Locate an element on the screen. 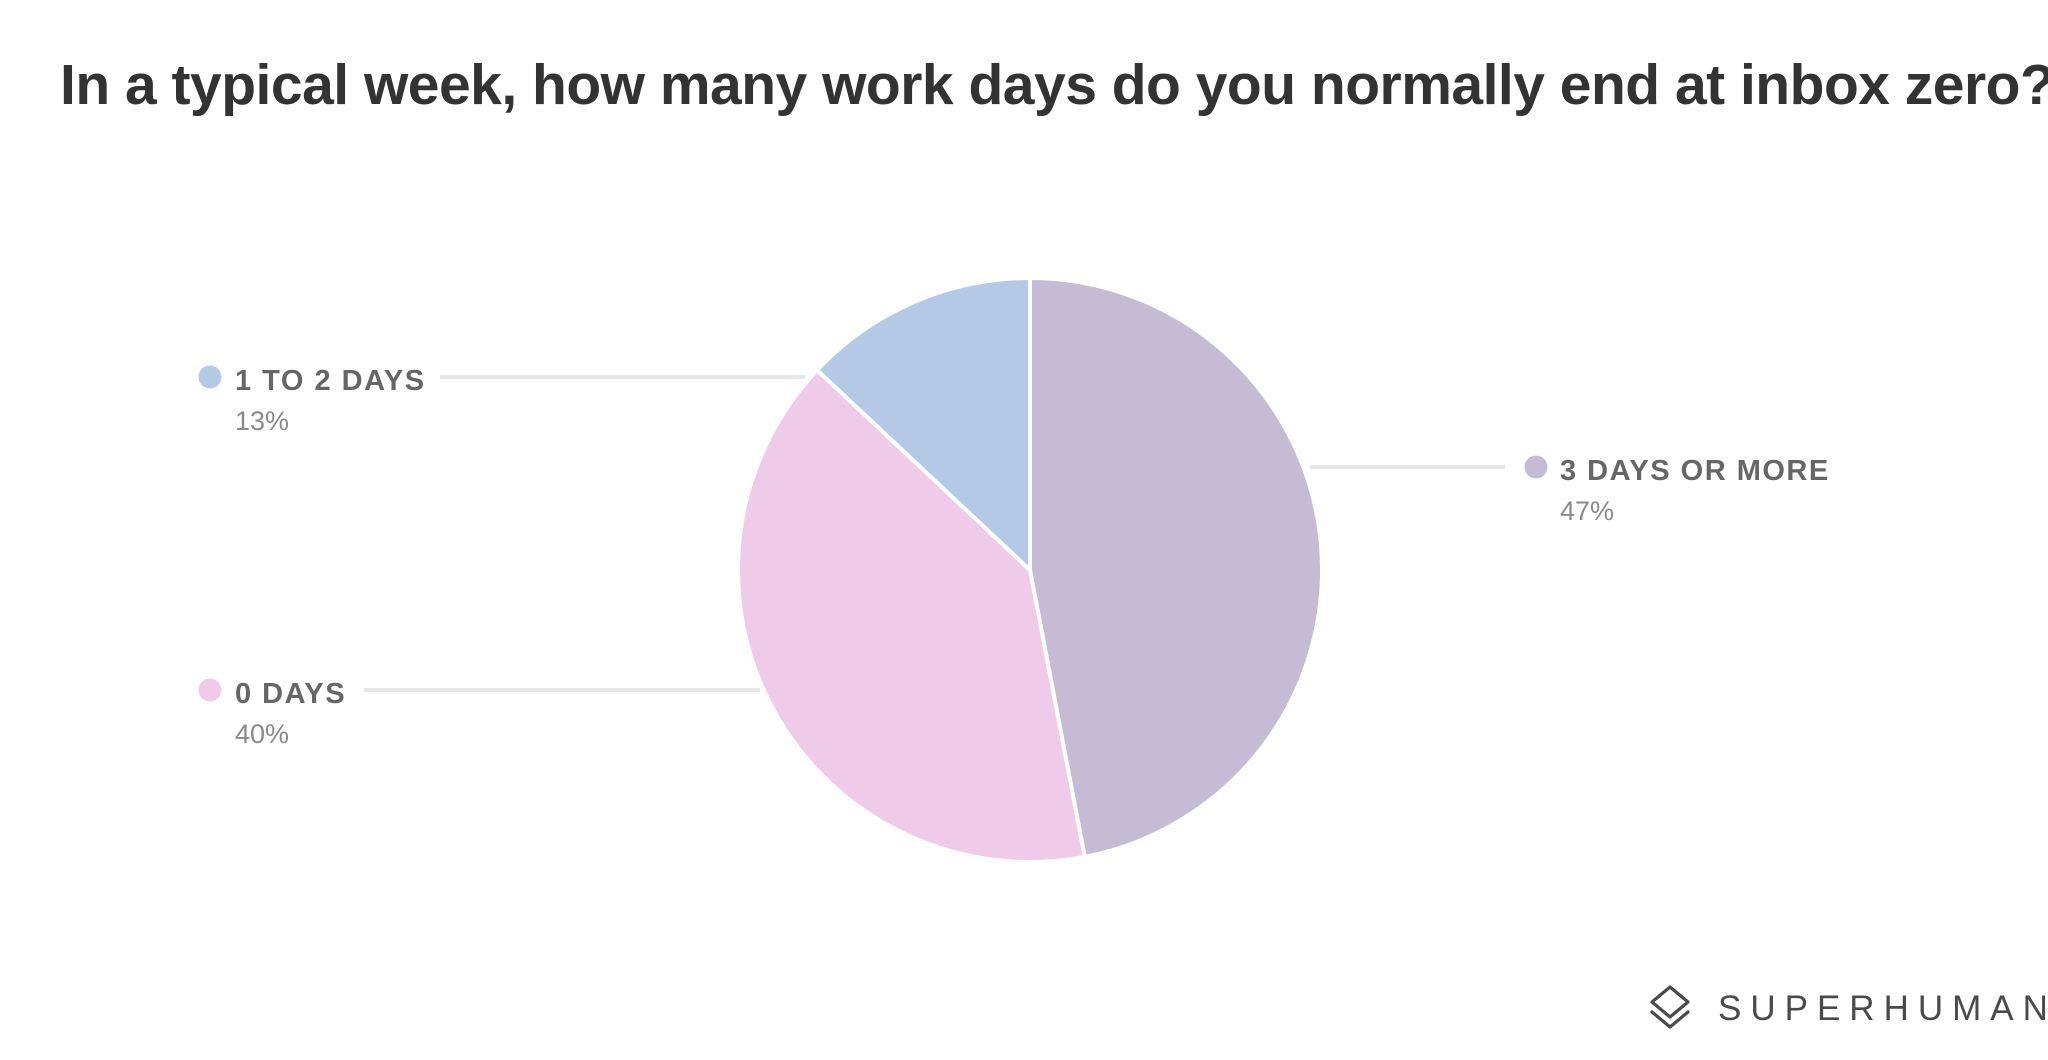 The width and height of the screenshot is (2048, 1060). legend-dot-1-to-2-days is located at coordinates (210, 377).